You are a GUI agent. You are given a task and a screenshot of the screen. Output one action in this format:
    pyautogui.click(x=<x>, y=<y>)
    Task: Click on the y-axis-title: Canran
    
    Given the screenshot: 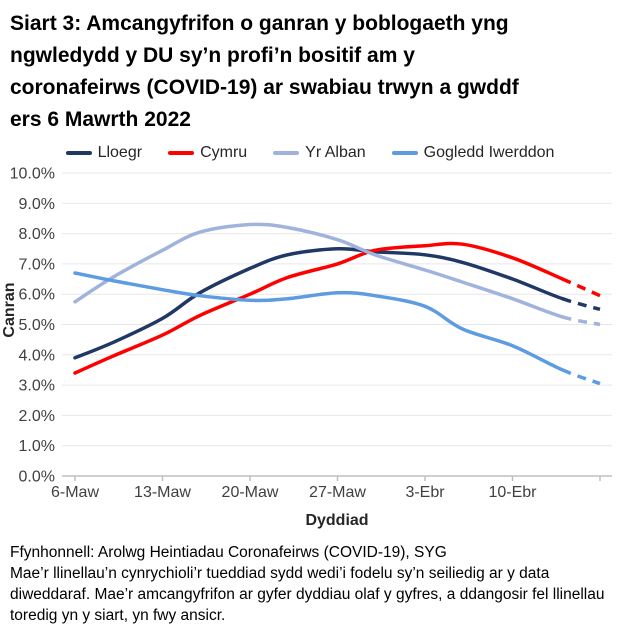 What is the action you would take?
    pyautogui.click(x=9, y=309)
    